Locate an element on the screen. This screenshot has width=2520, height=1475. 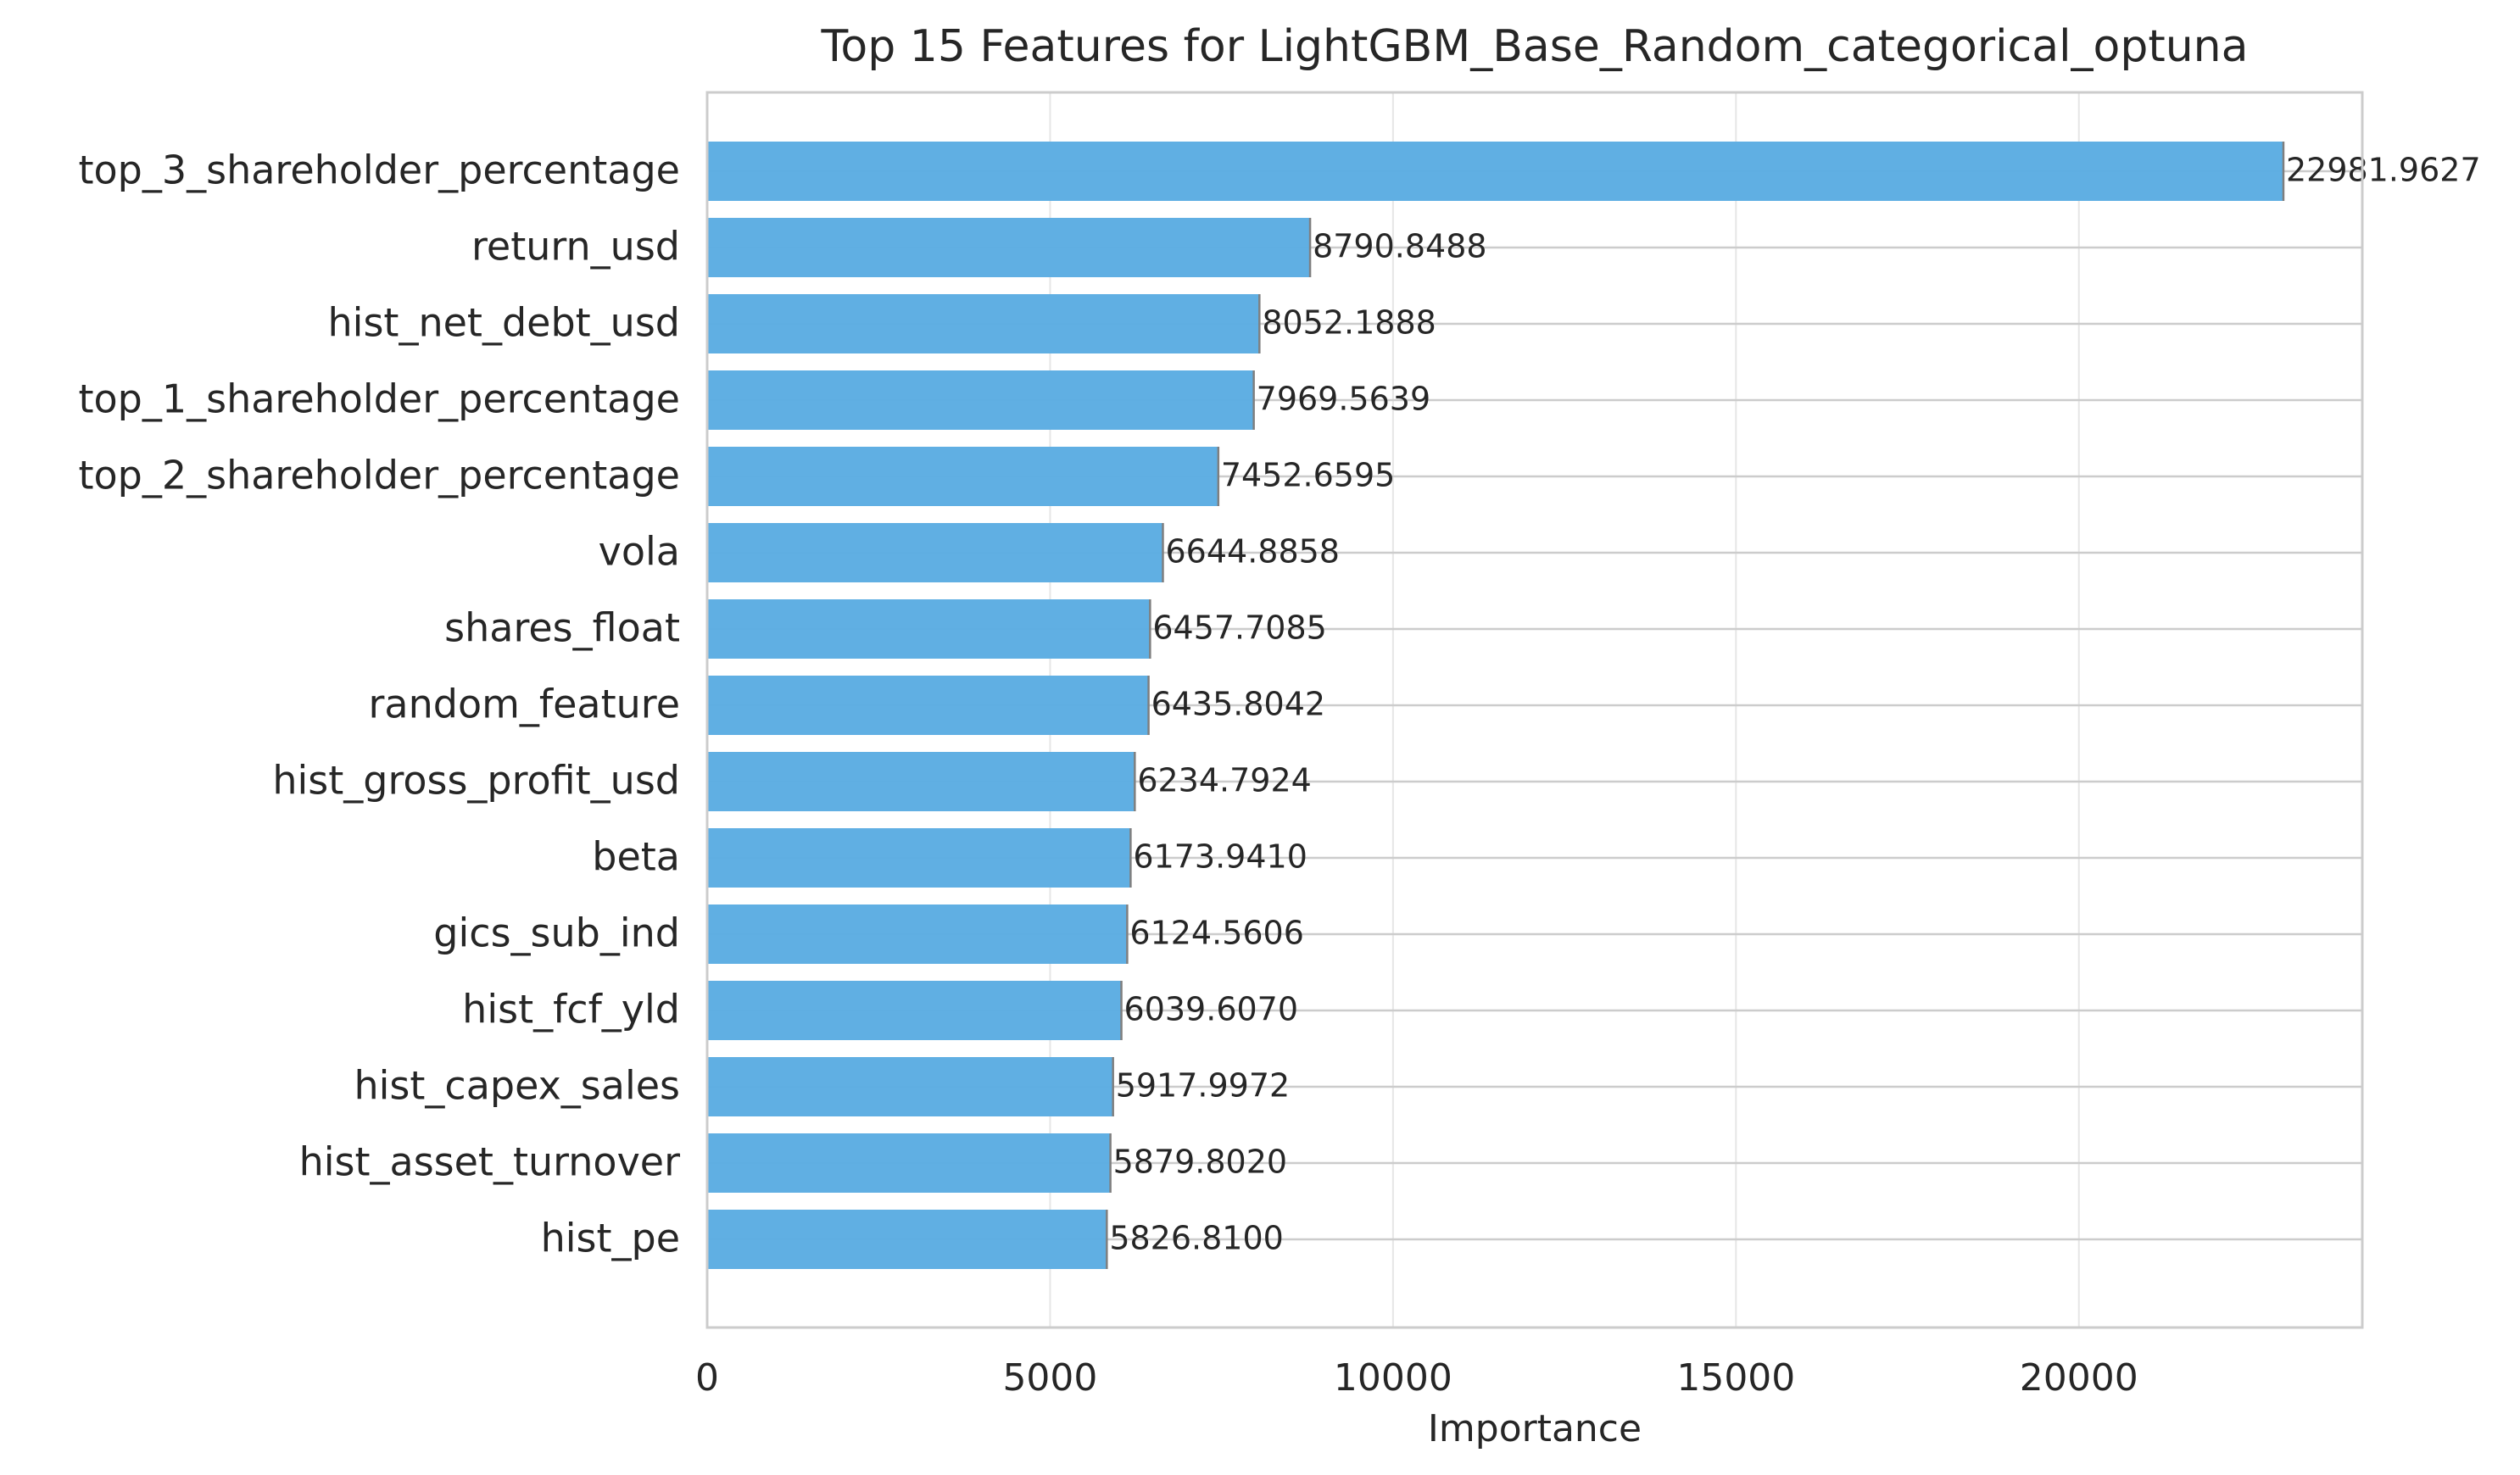
y-tick-label: top_1_shareholder_percentage is located at coordinates (379, 399).